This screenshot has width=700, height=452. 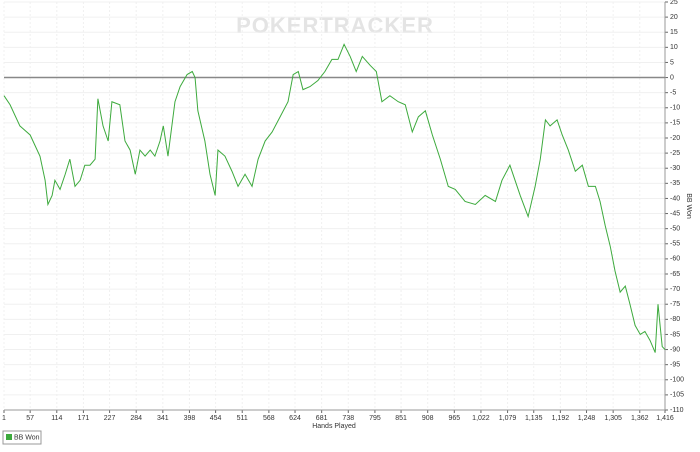 What do you see at coordinates (677, 410) in the screenshot?
I see `y-tick-label: -110` at bounding box center [677, 410].